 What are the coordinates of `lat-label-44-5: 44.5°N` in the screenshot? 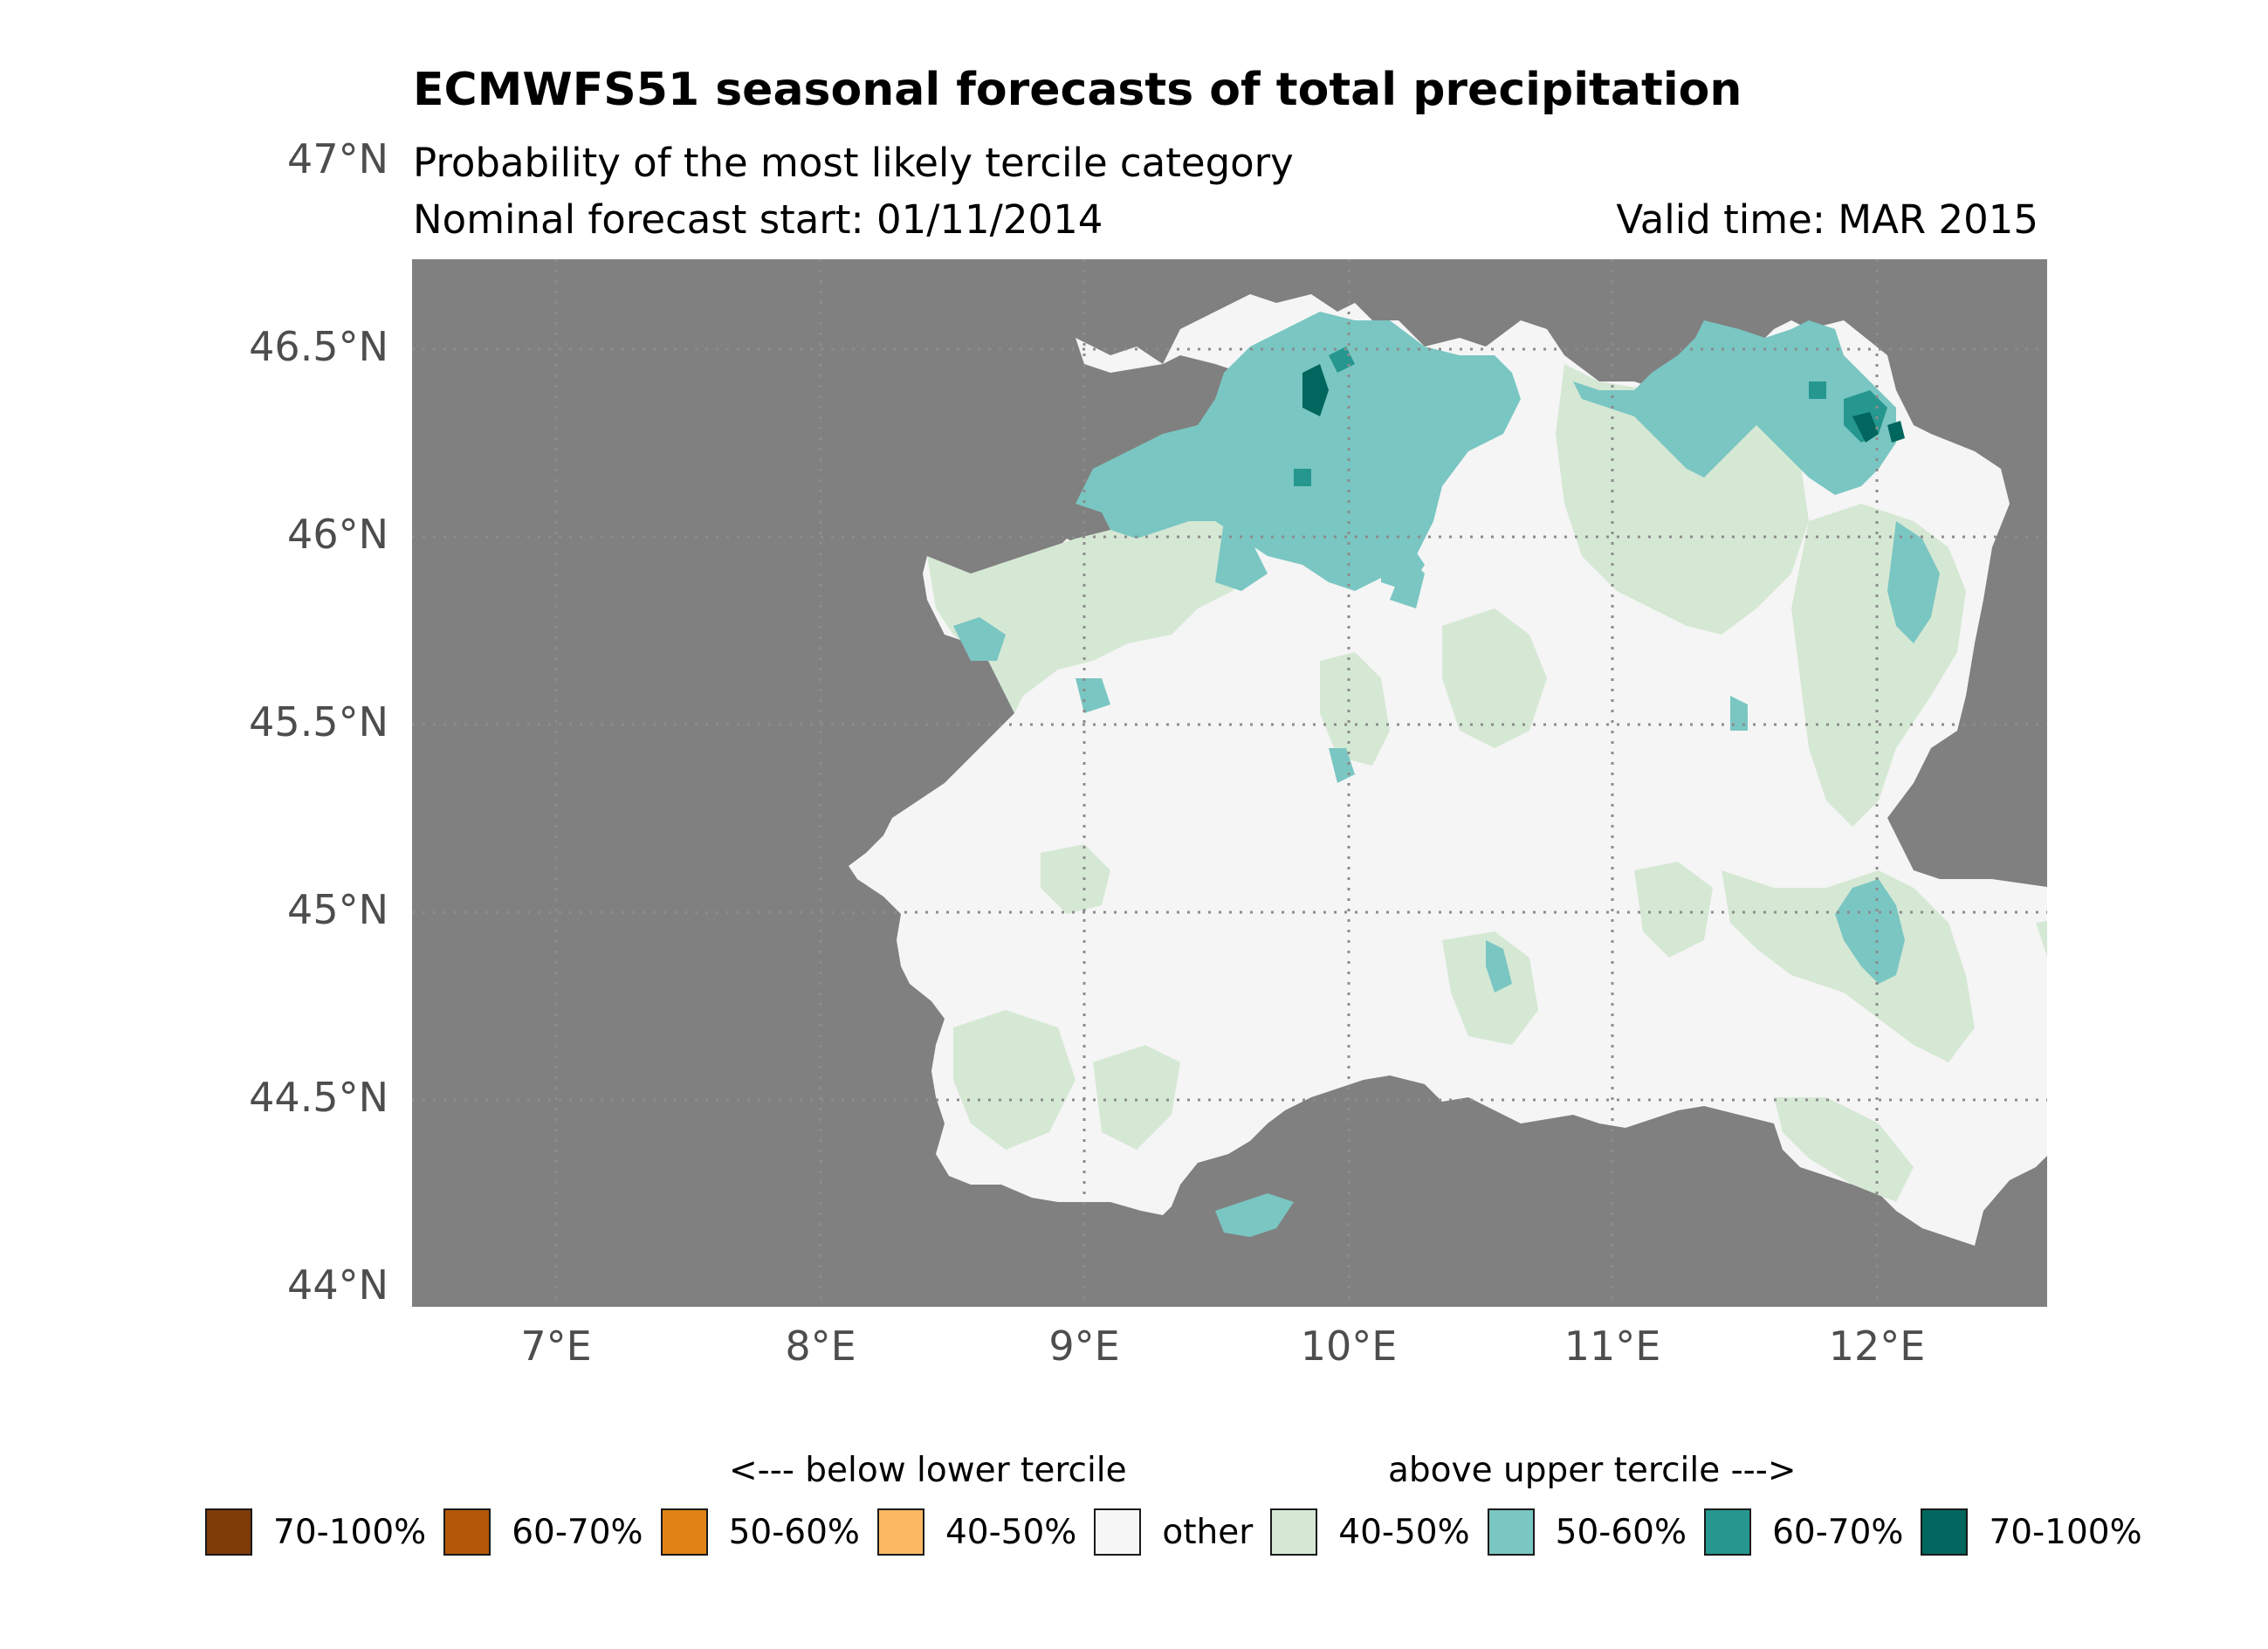 It's located at (318, 1097).